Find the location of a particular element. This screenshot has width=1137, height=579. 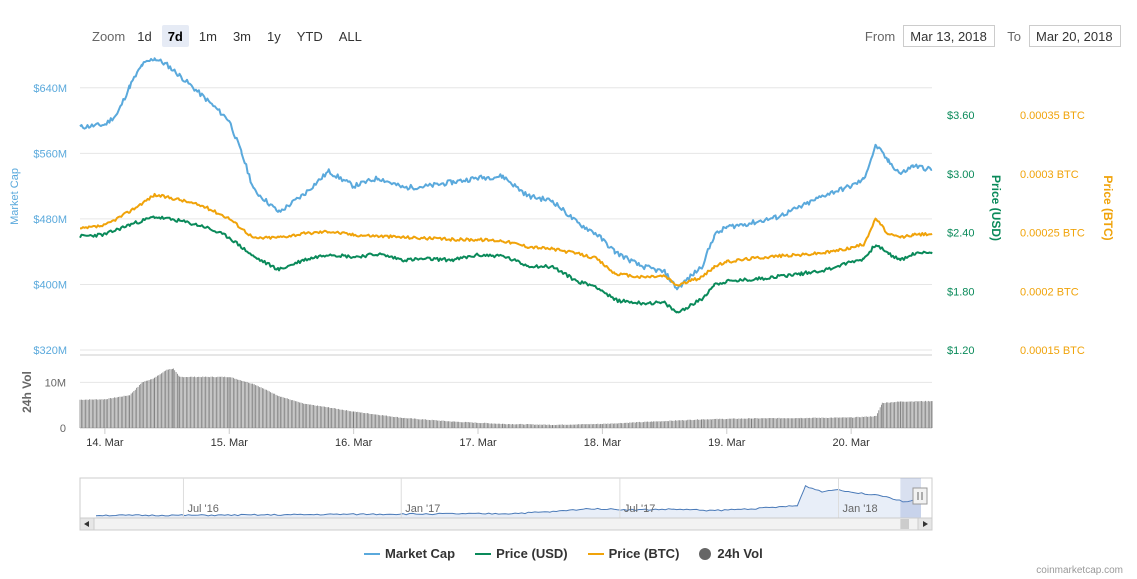

zoom-3m-button: 3m is located at coordinates (241, 36).